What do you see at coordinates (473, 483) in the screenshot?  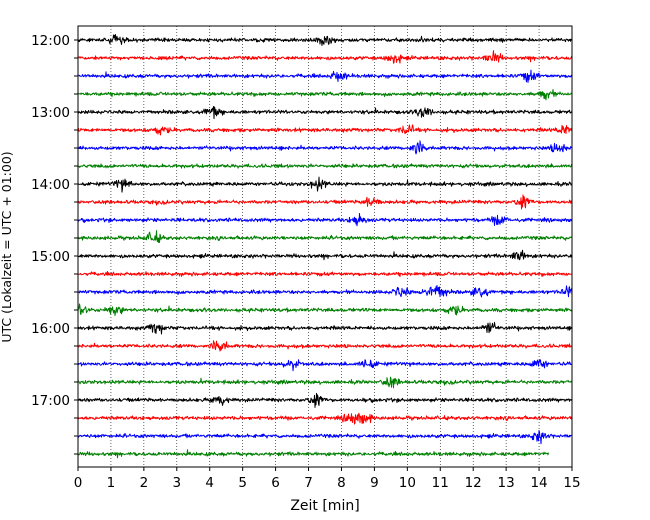 I see `x-tick-label: 12` at bounding box center [473, 483].